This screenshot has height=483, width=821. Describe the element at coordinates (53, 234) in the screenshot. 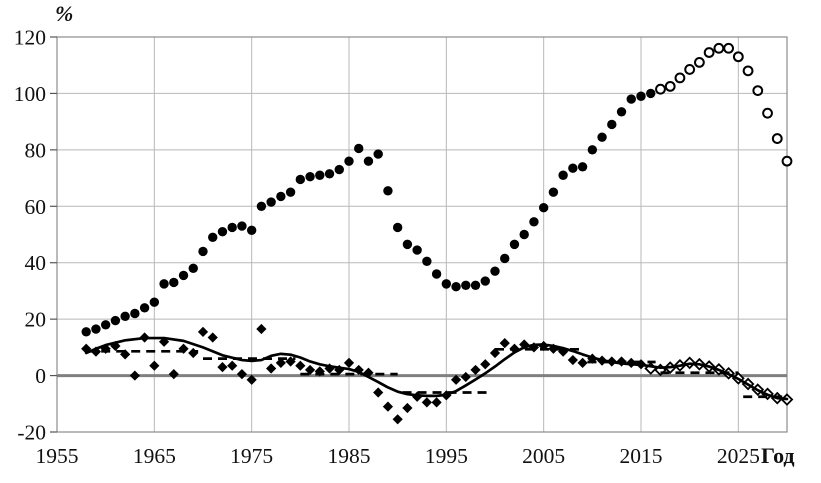

I see `y-axis-ticks` at that location.